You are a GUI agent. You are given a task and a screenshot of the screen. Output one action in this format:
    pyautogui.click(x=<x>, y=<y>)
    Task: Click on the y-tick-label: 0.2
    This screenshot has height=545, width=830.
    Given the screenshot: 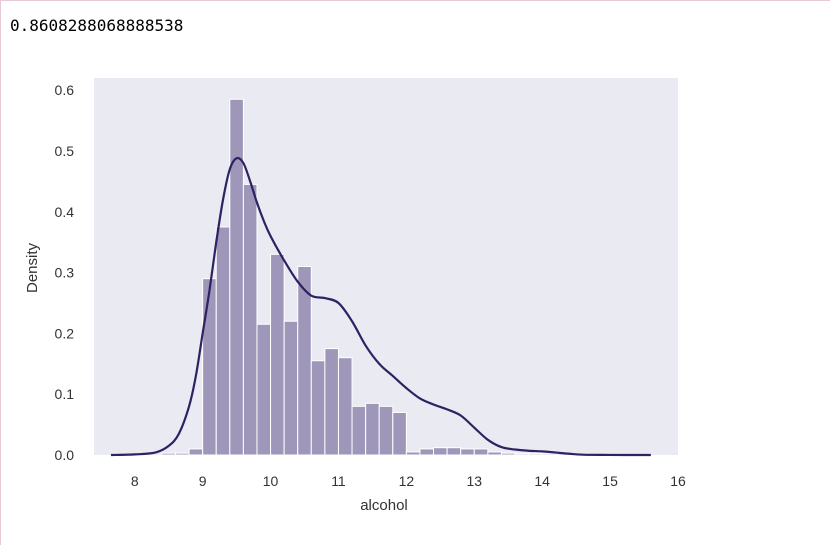 What is the action you would take?
    pyautogui.click(x=65, y=333)
    